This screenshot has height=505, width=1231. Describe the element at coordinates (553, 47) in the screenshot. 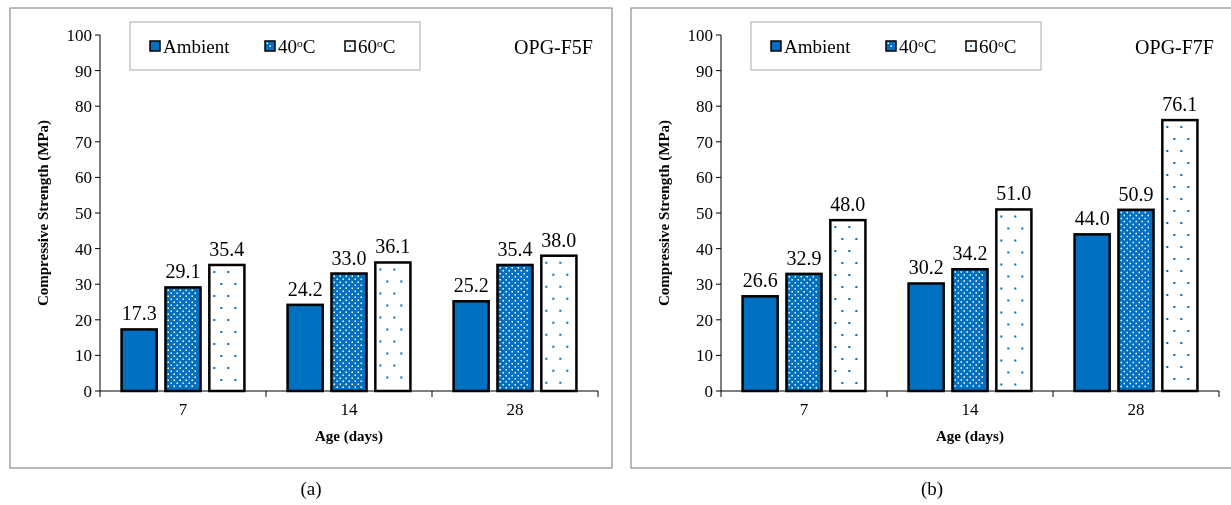

I see `chart-title: OPG-F5F` at that location.